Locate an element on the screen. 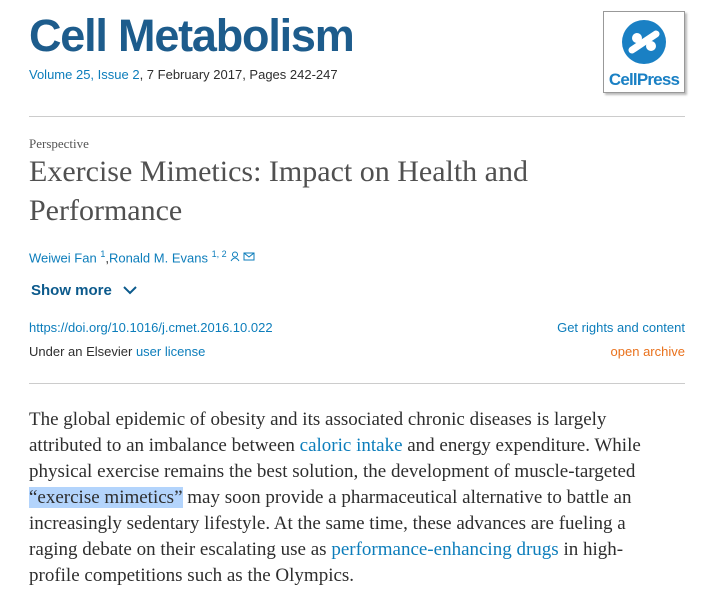  author-affiliation: 1, 2 is located at coordinates (219, 254).